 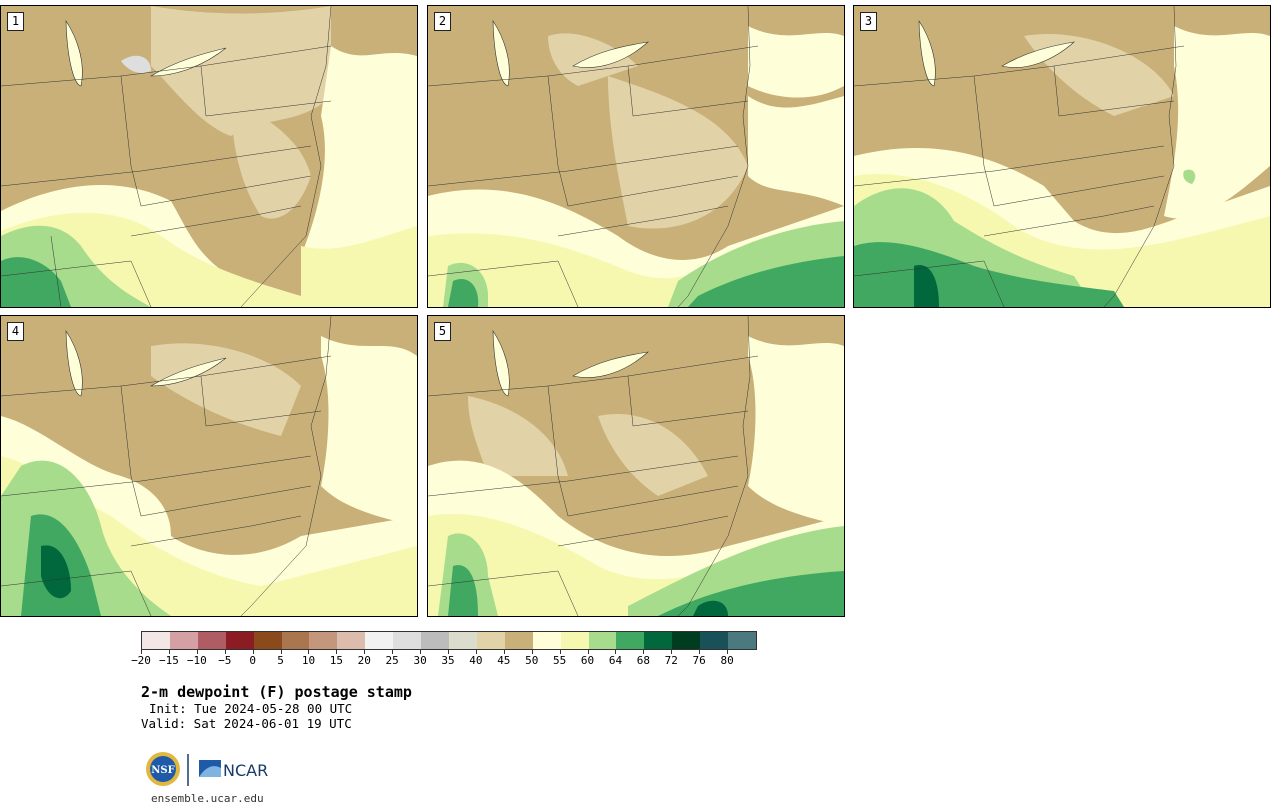 I want to click on init-time: Init: Tue 2024-05-28 00 UTC, so click(x=251, y=708).